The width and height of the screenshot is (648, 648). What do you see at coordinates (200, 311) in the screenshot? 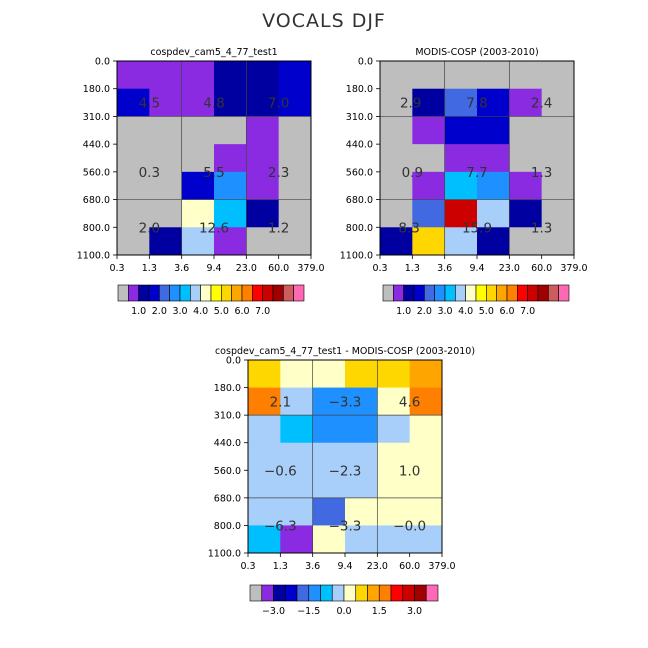
I see `colorbar-label: 4.0` at bounding box center [200, 311].